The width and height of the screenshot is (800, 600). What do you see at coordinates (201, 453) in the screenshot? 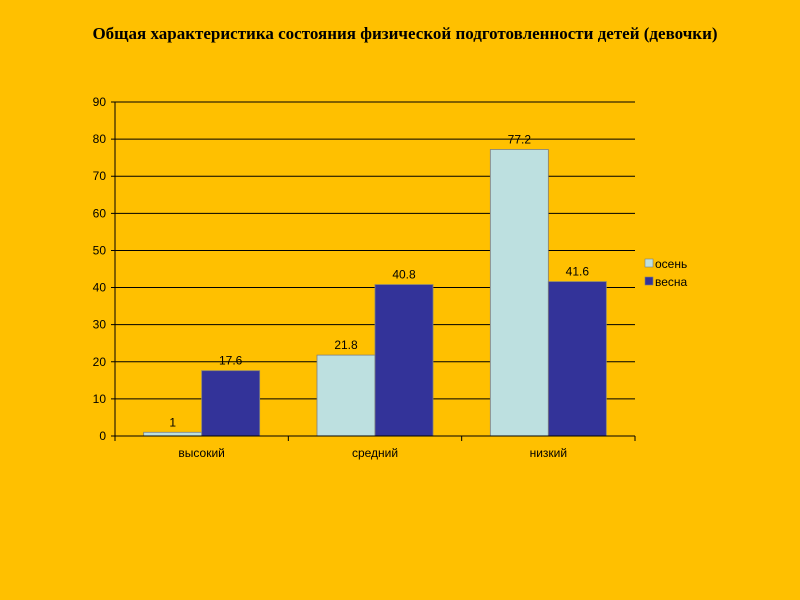
I see `category-label: высокий` at bounding box center [201, 453].